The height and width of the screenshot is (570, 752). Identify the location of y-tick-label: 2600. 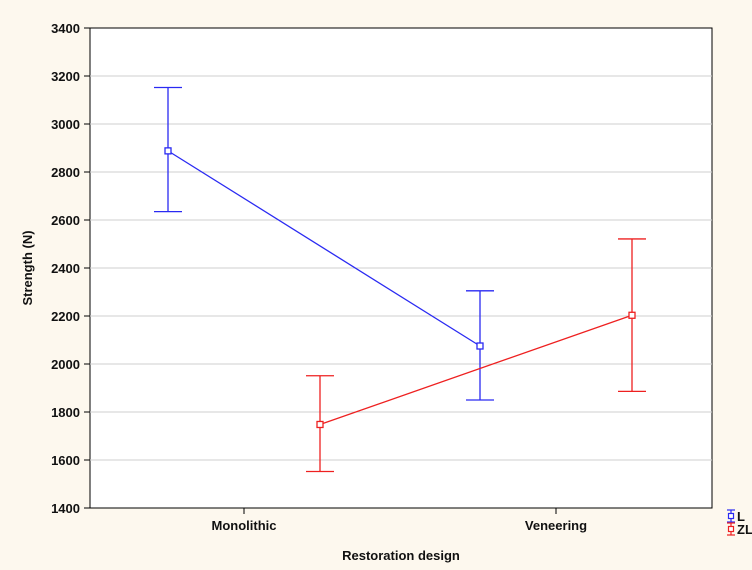
(65, 220).